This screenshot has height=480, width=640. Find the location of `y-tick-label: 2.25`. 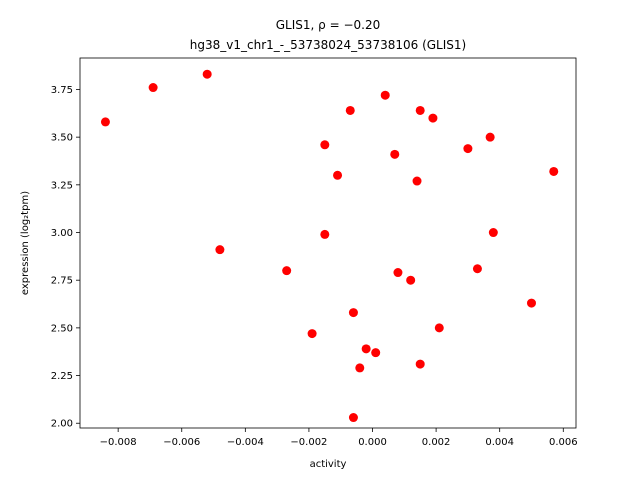

y-tick-label: 2.25 is located at coordinates (62, 376).